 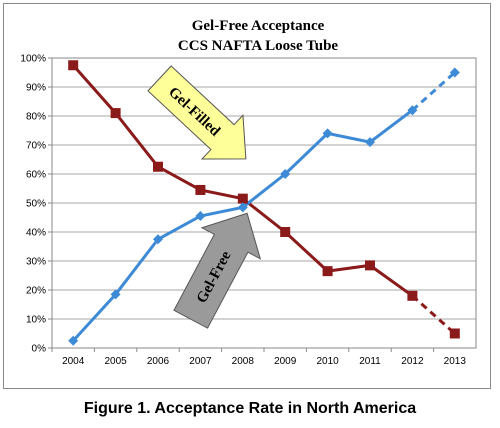 I want to click on y-tick-label: 80%, so click(x=36, y=117).